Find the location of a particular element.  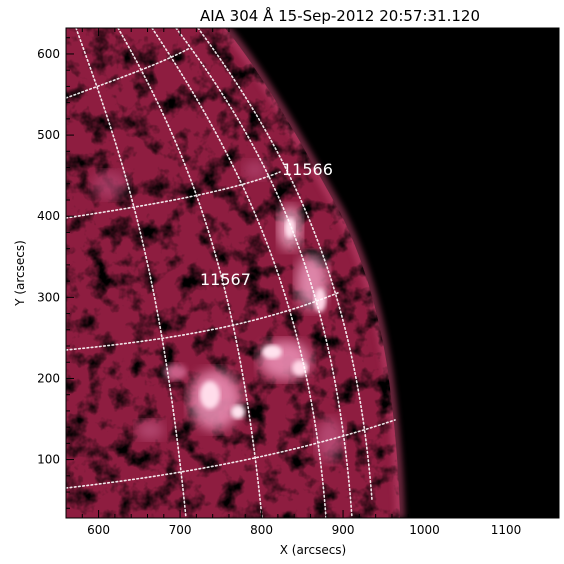

active-region-label: 11566 is located at coordinates (307, 169).